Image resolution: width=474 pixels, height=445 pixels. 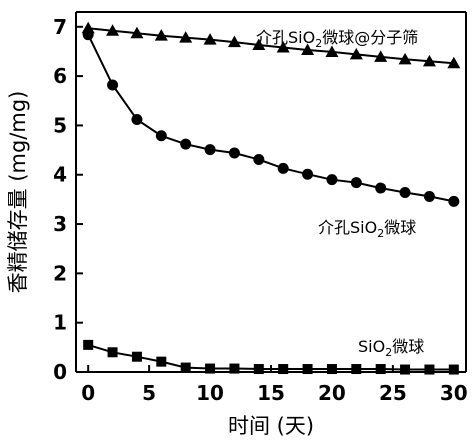 What do you see at coordinates (60, 273) in the screenshot?
I see `y-tick-label: 2` at bounding box center [60, 273].